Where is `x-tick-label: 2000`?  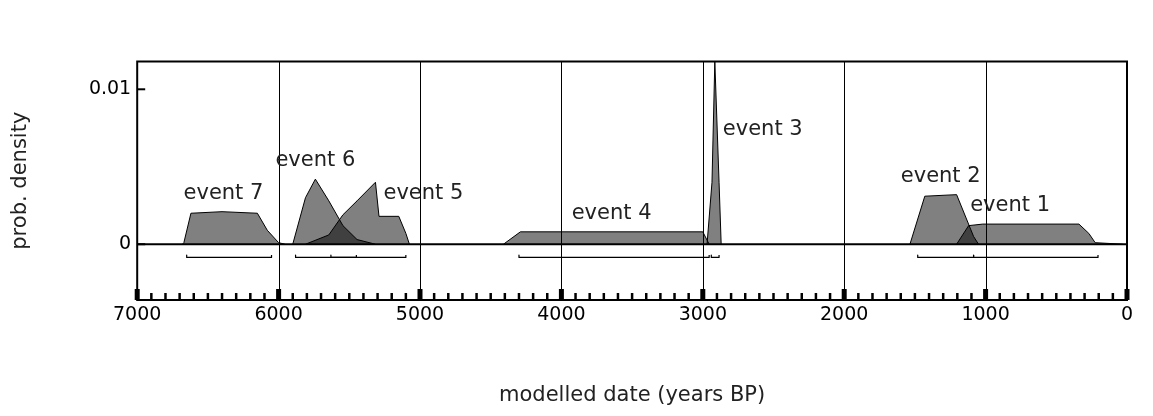 x-tick-label: 2000 is located at coordinates (844, 313).